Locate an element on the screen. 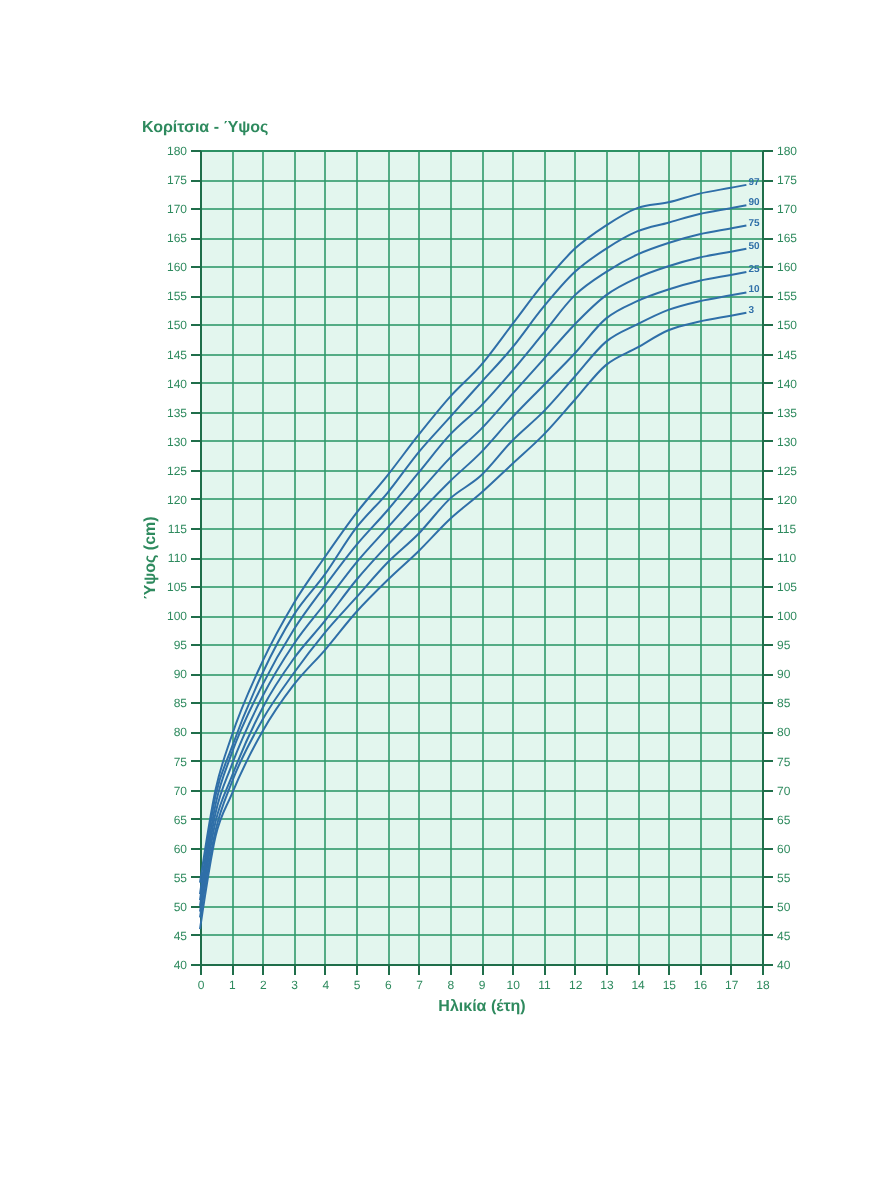 The height and width of the screenshot is (1178, 872). y-axis-title: Ύψος (cm) is located at coordinates (149, 557).